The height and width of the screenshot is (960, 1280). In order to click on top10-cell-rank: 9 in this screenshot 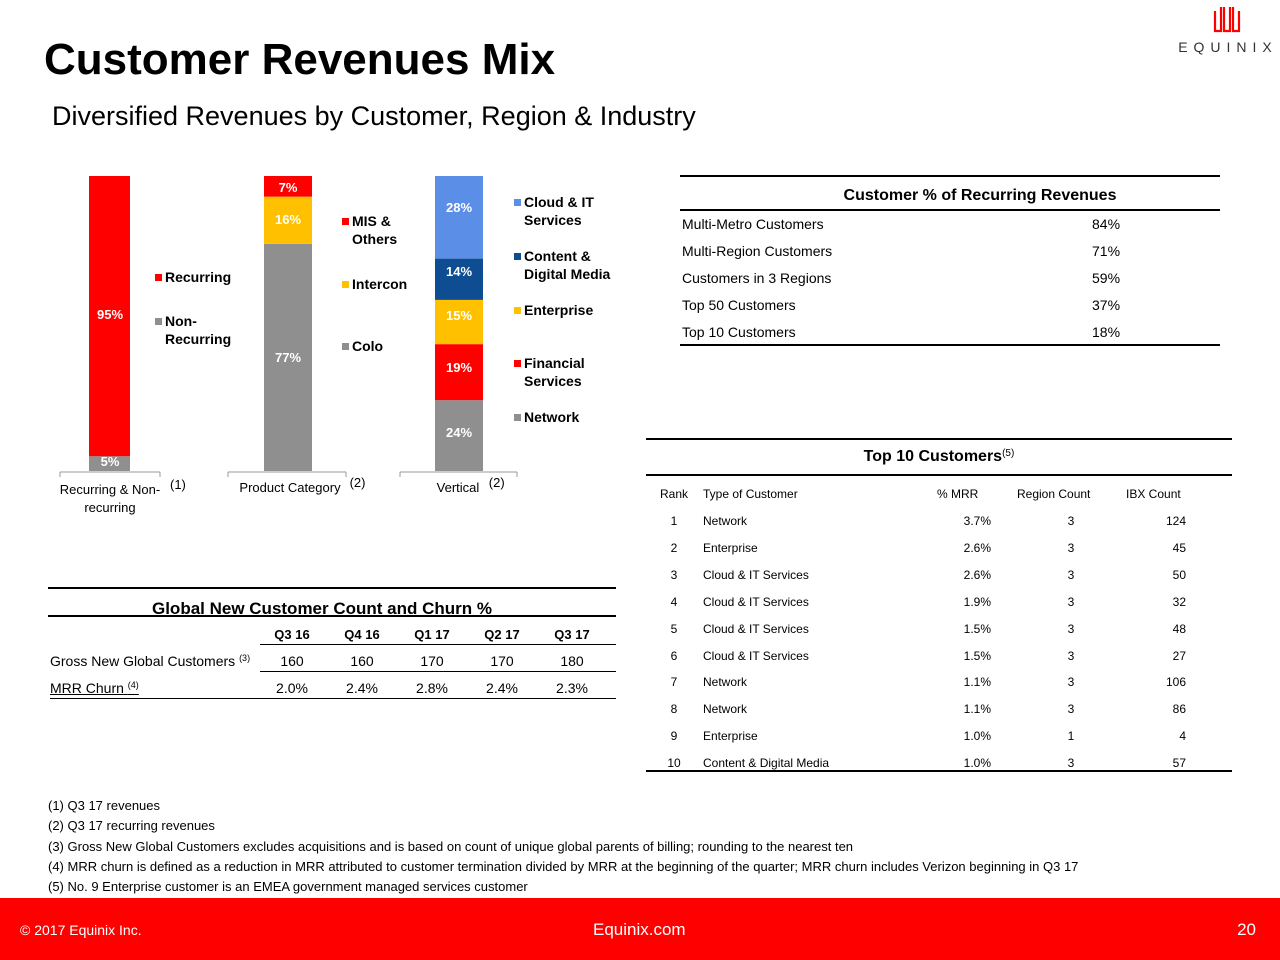, I will do `click(674, 736)`.